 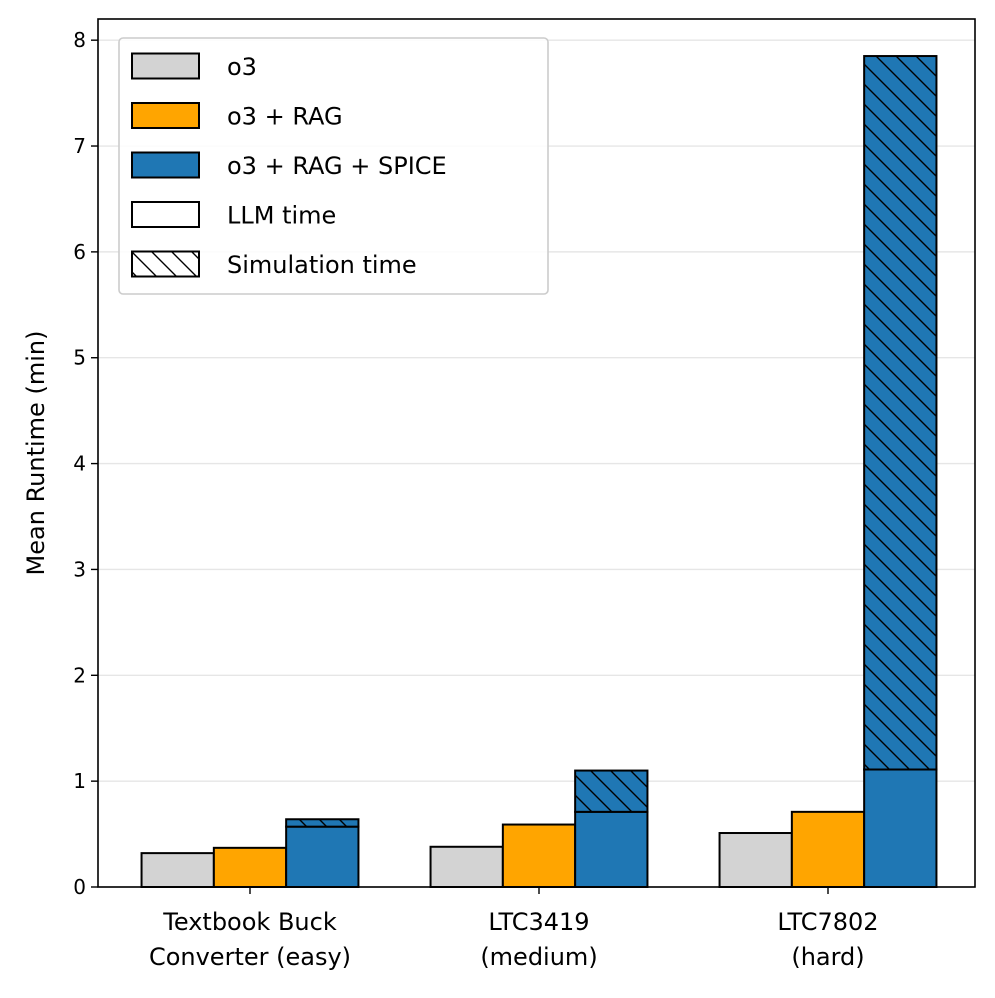 What do you see at coordinates (538, 957) in the screenshot?
I see `x-tick-label: (medium)` at bounding box center [538, 957].